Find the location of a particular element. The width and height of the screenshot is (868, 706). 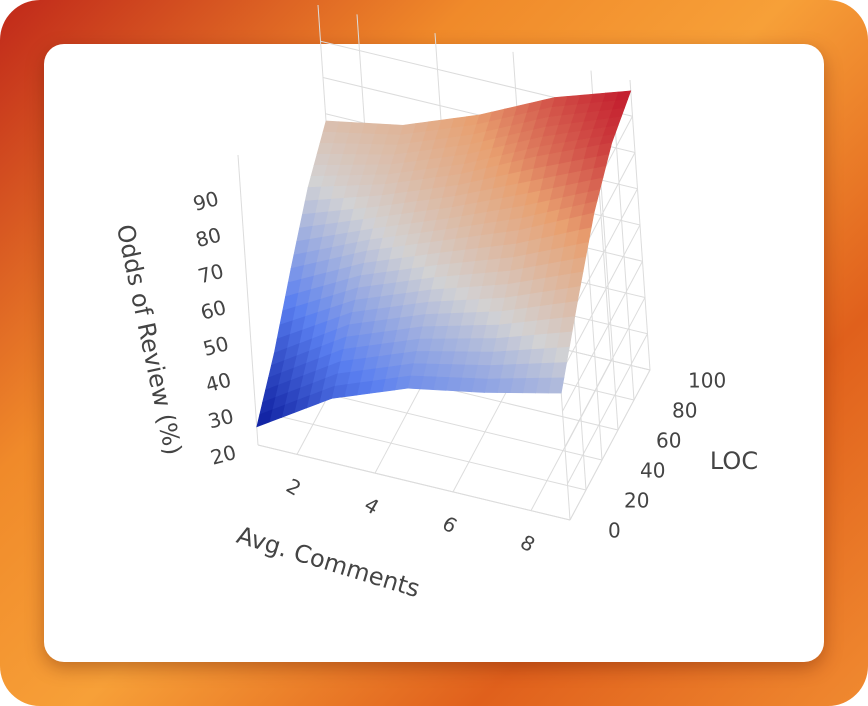

z-tick-label: 90 is located at coordinates (205, 201).